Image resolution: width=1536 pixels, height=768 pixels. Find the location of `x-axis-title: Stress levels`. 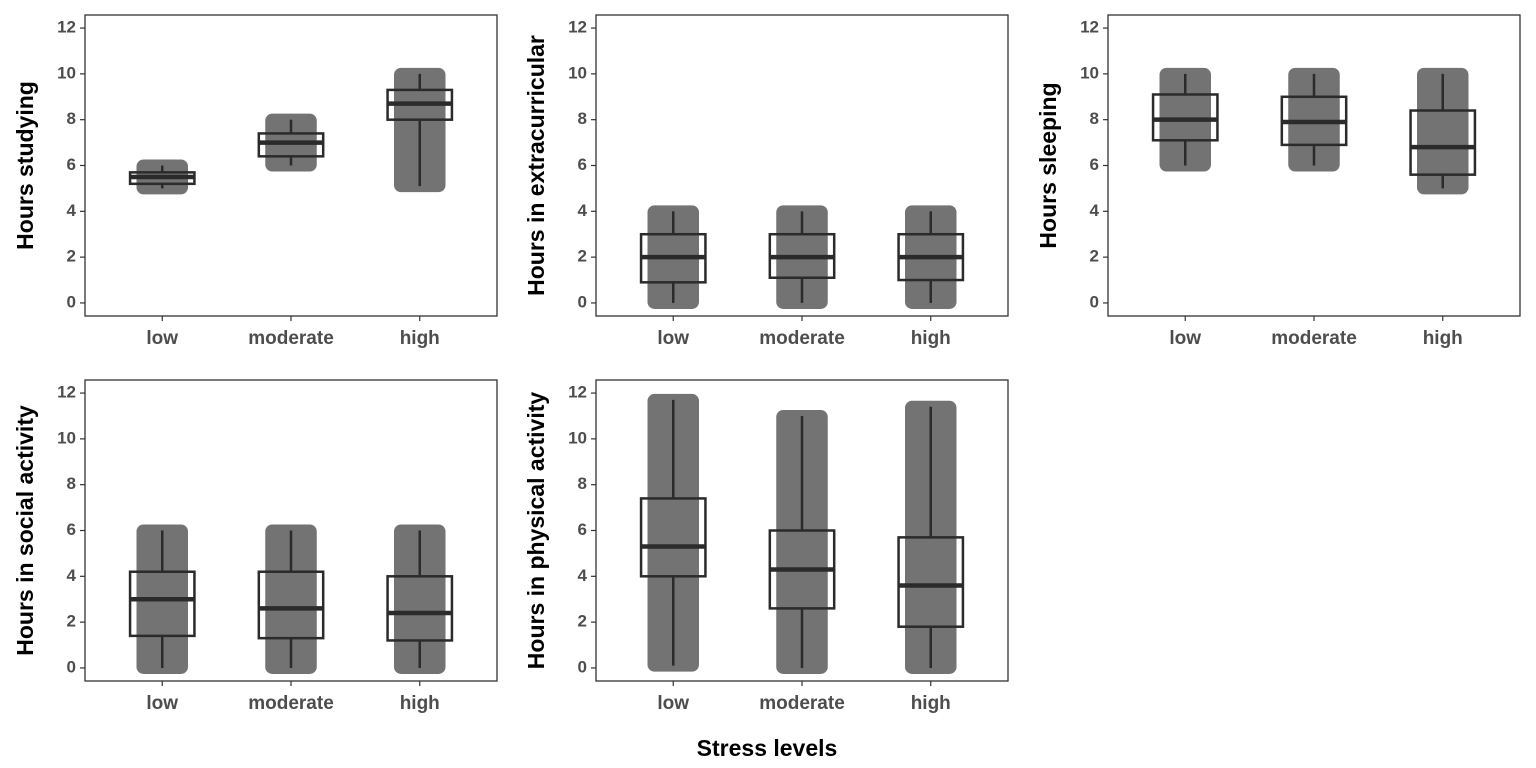

x-axis-title: Stress levels is located at coordinates (767, 748).